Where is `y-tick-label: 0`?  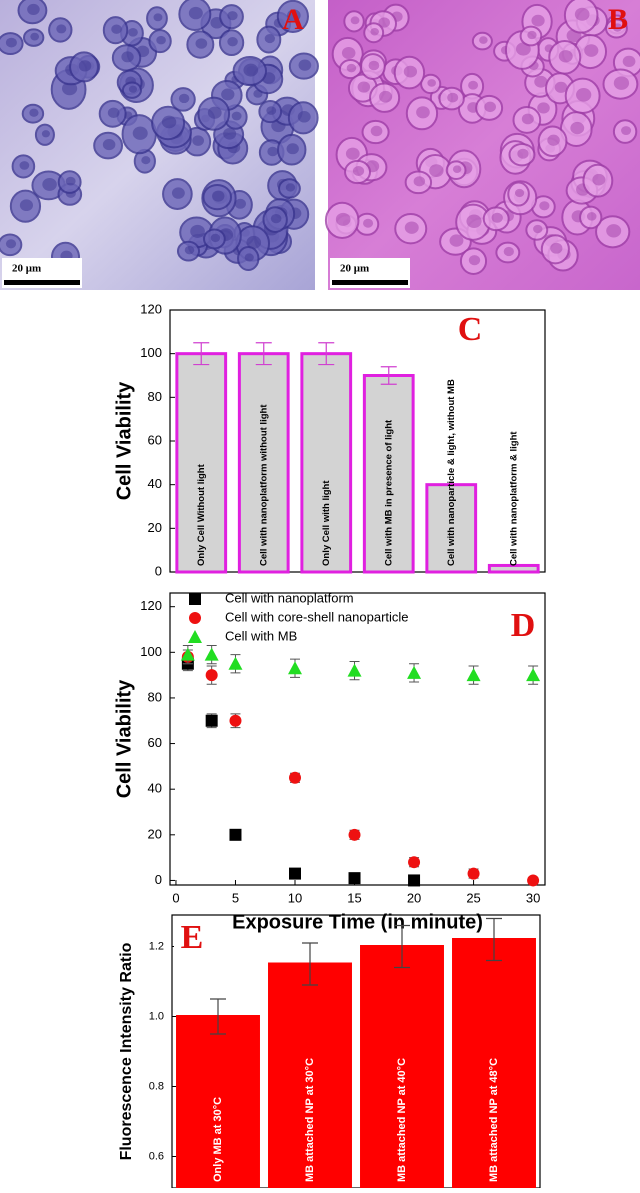 y-tick-label: 0 is located at coordinates (158, 879).